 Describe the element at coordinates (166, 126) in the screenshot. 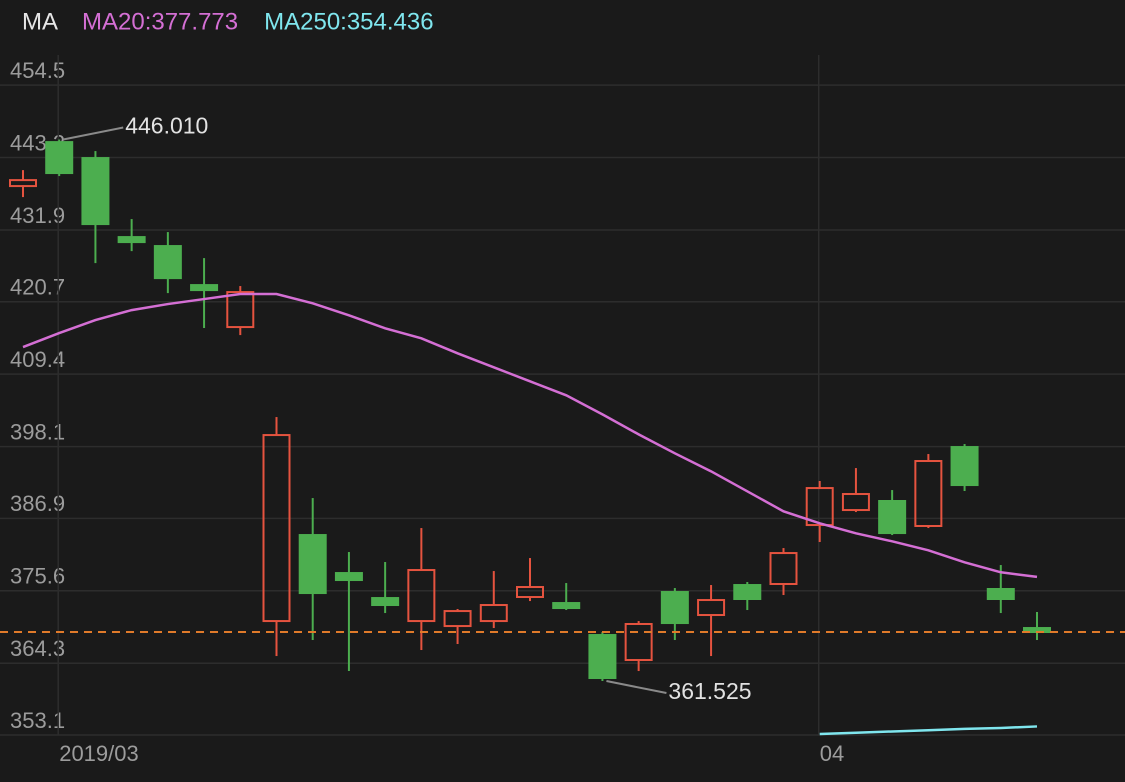

I see `annotation-label: 446.010` at that location.